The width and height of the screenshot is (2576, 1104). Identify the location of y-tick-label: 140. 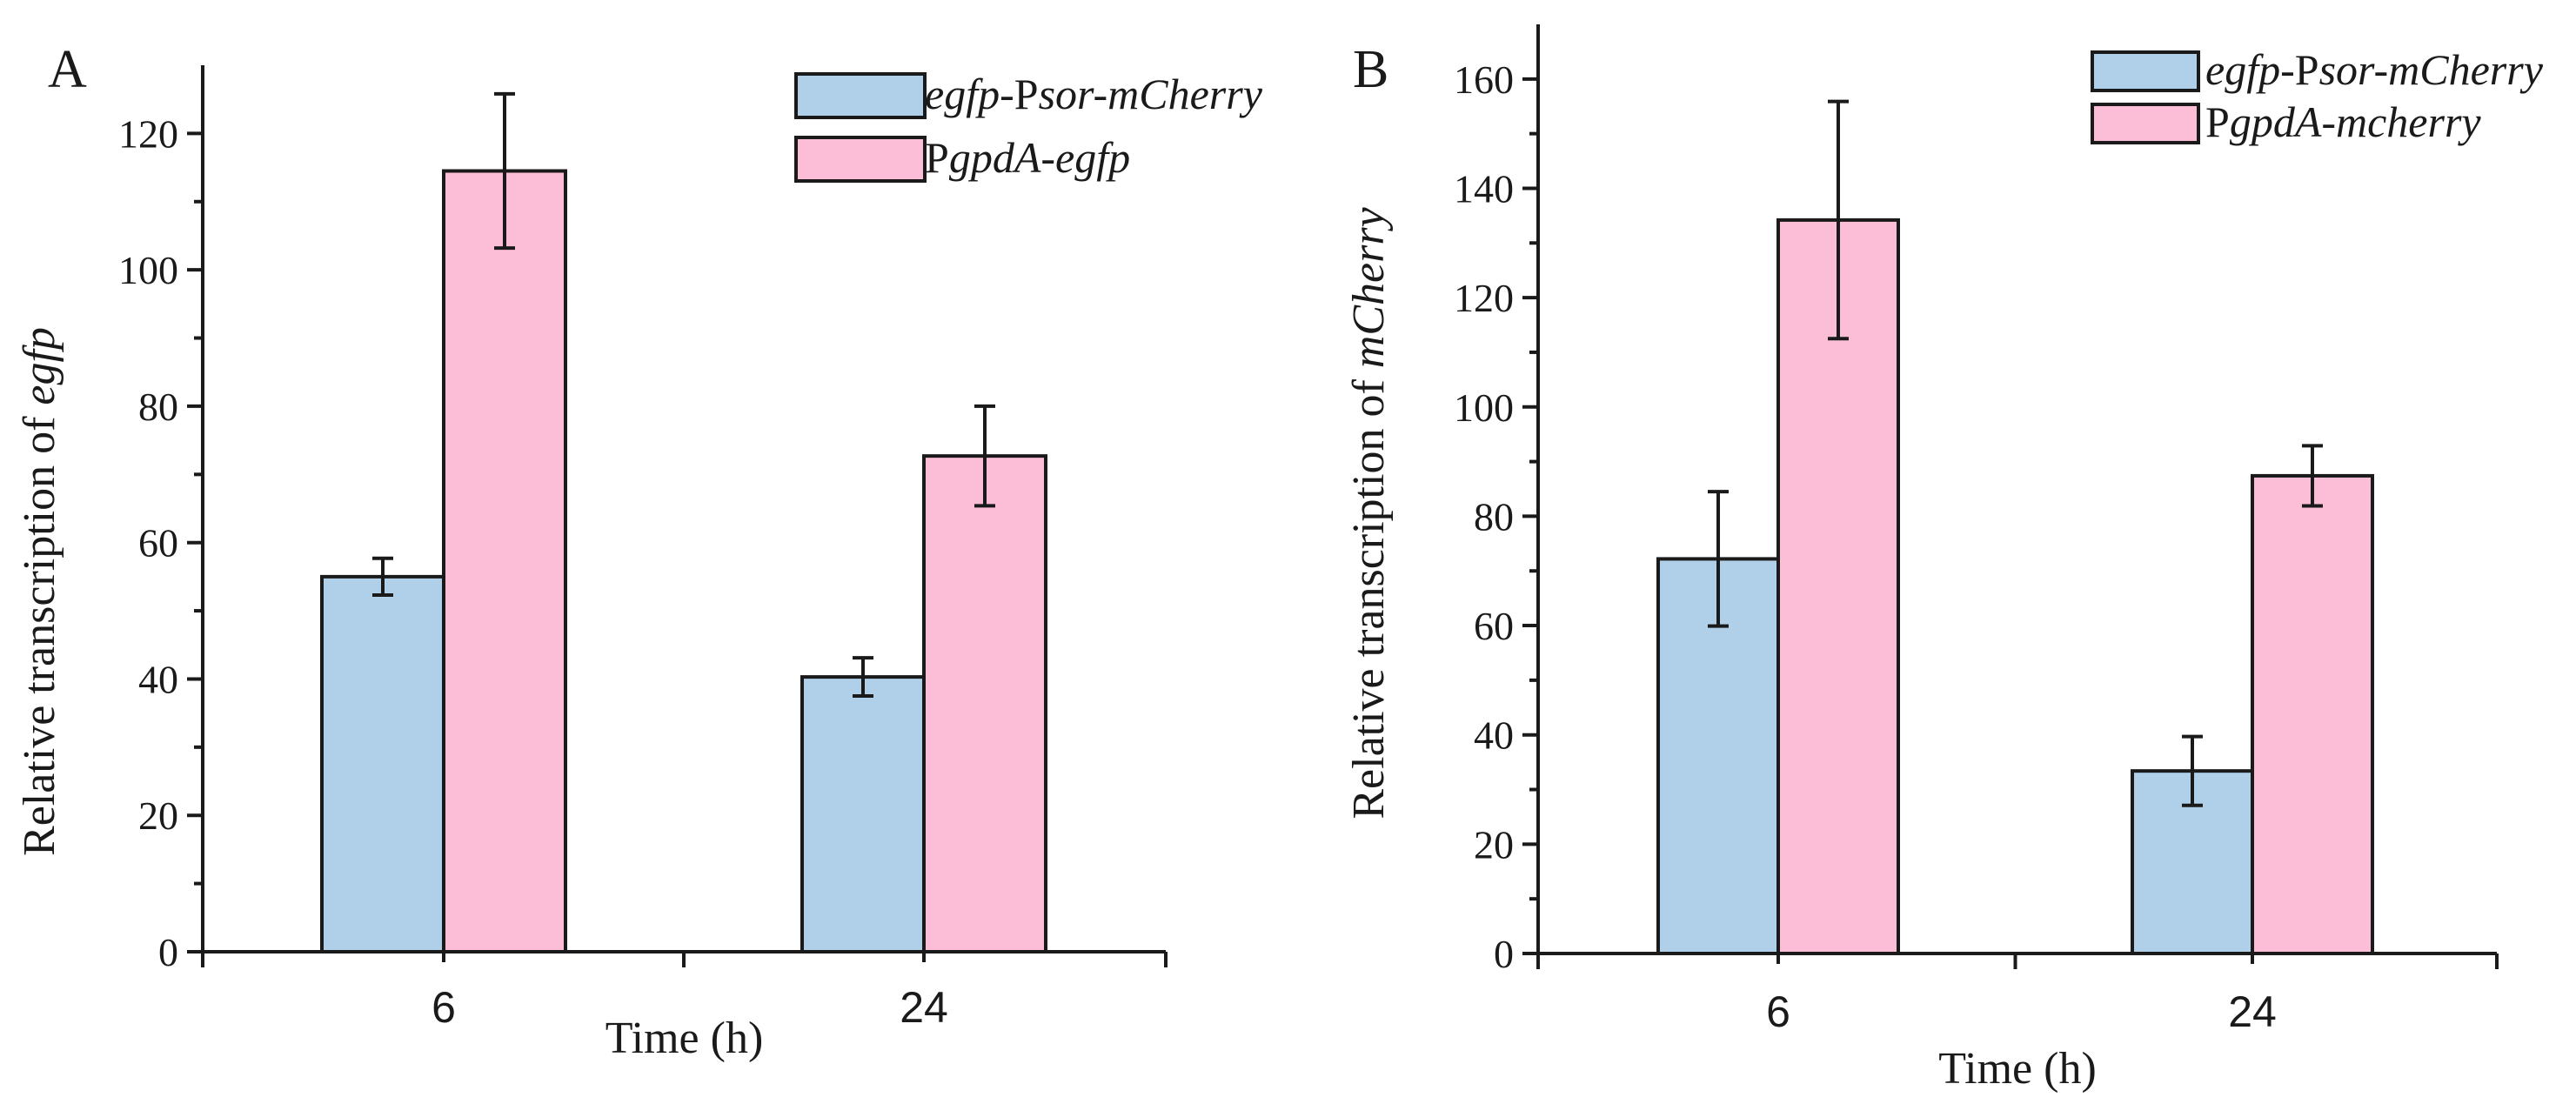
(1484, 188).